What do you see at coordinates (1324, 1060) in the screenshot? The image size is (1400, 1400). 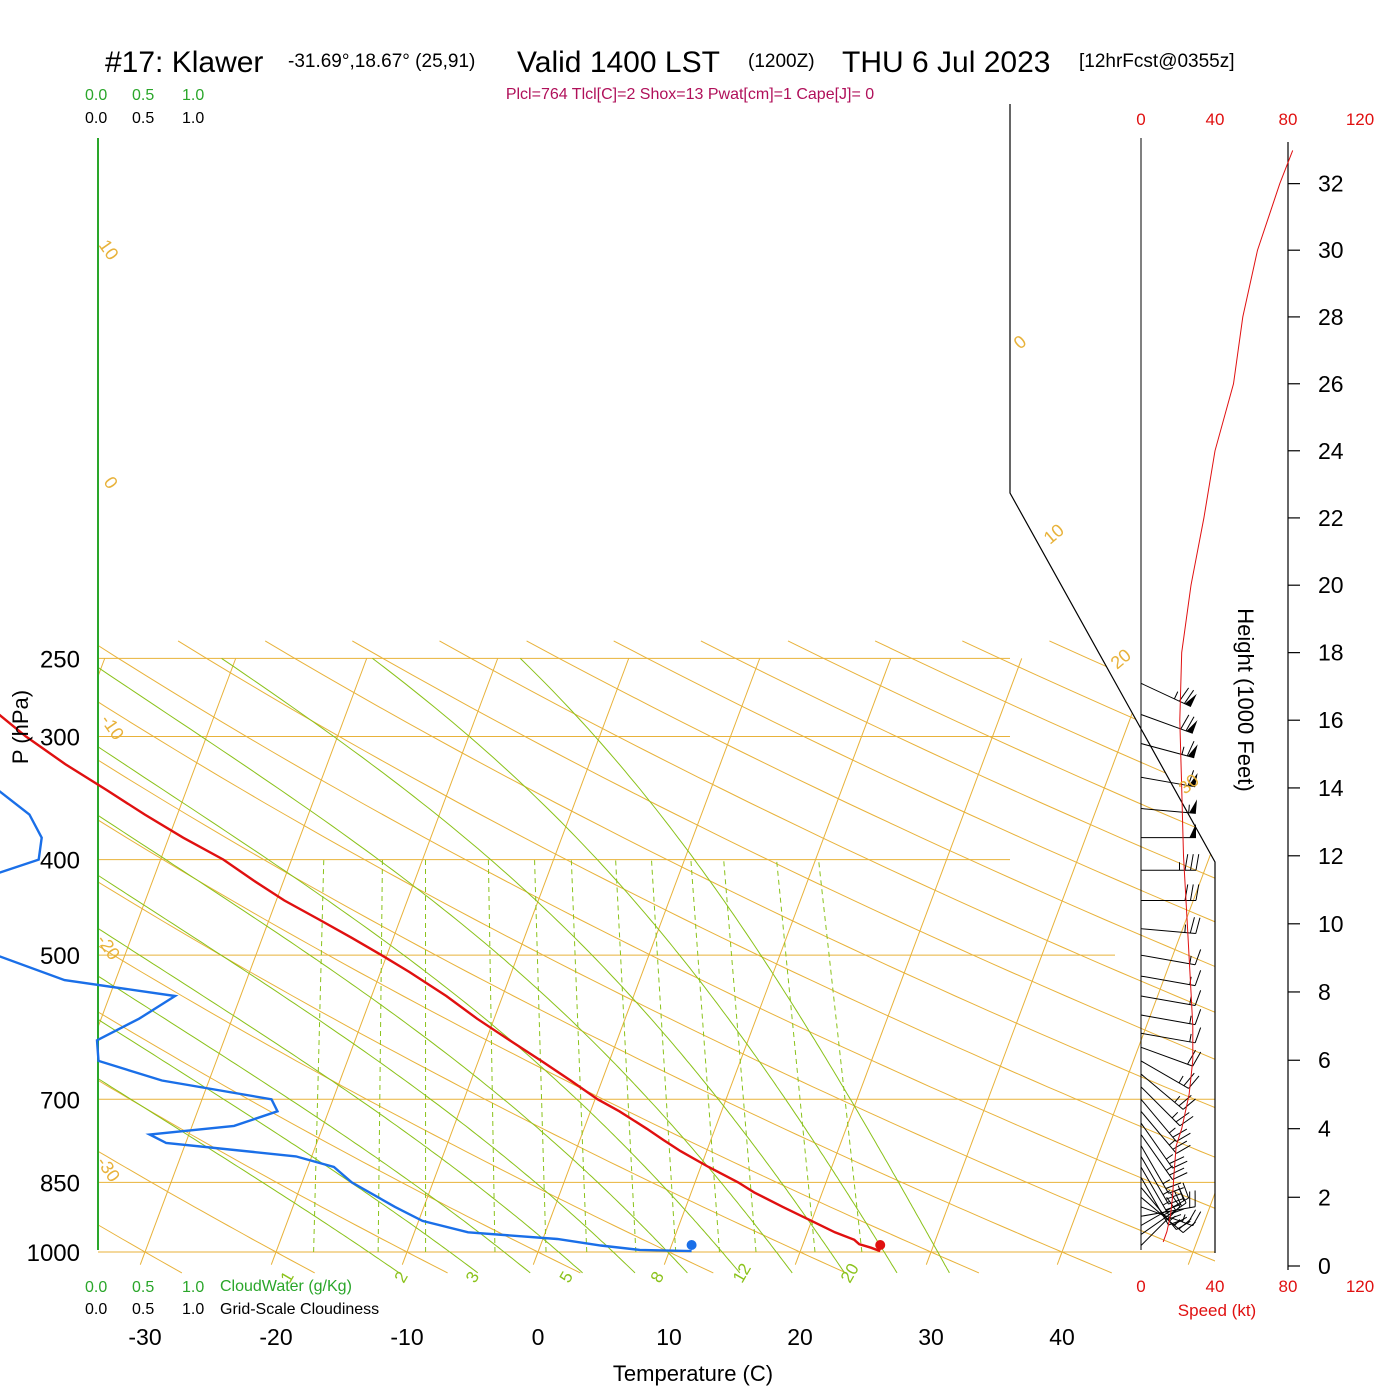 I see `height-tick-label: 6` at bounding box center [1324, 1060].